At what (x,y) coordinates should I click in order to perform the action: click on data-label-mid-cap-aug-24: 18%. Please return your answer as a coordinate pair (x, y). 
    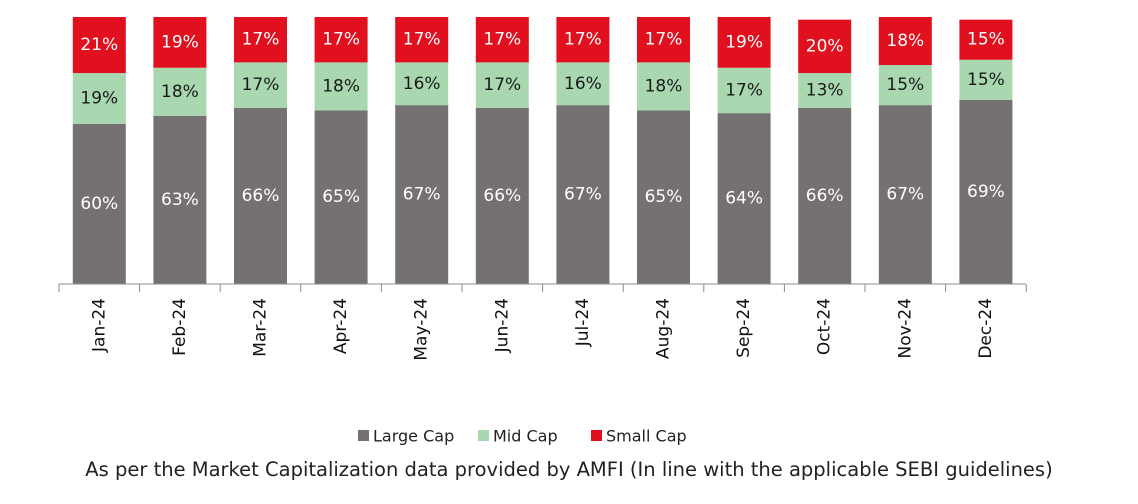
    Looking at the image, I should click on (664, 86).